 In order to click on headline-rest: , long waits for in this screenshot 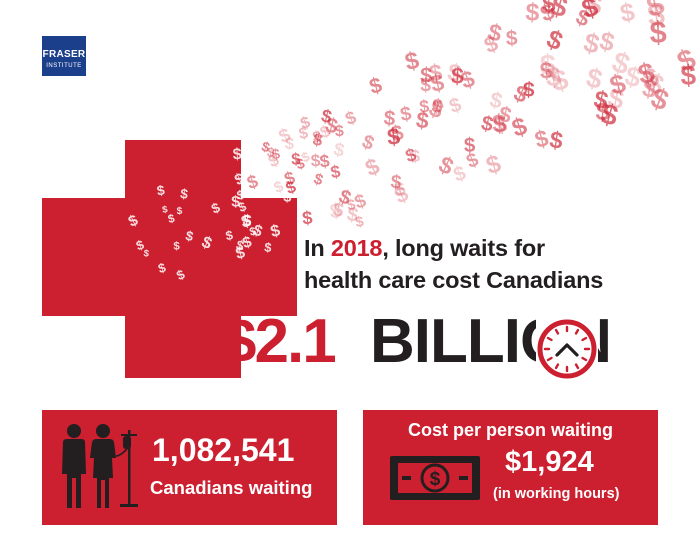, I will do `click(463, 248)`.